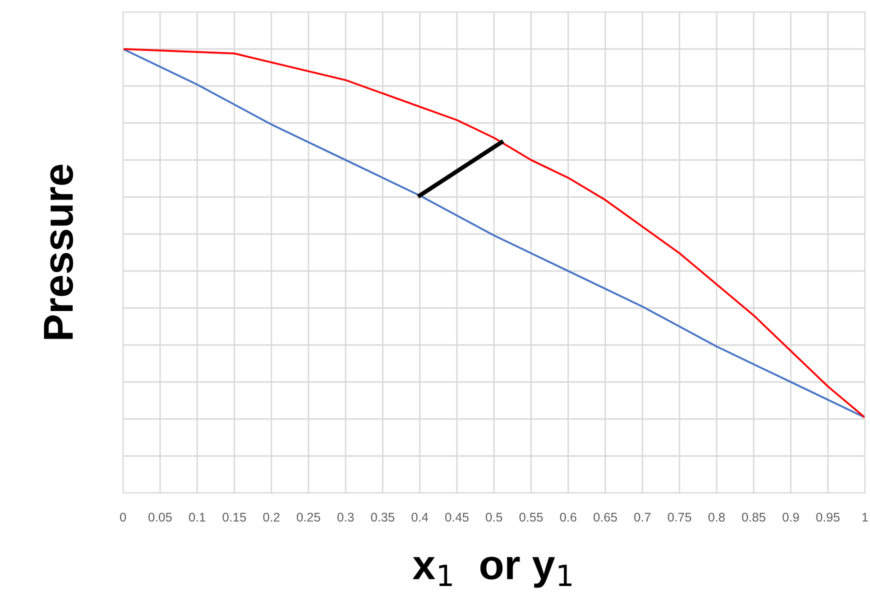  Describe the element at coordinates (568, 517) in the screenshot. I see `x-tick-label: 0.6` at that location.